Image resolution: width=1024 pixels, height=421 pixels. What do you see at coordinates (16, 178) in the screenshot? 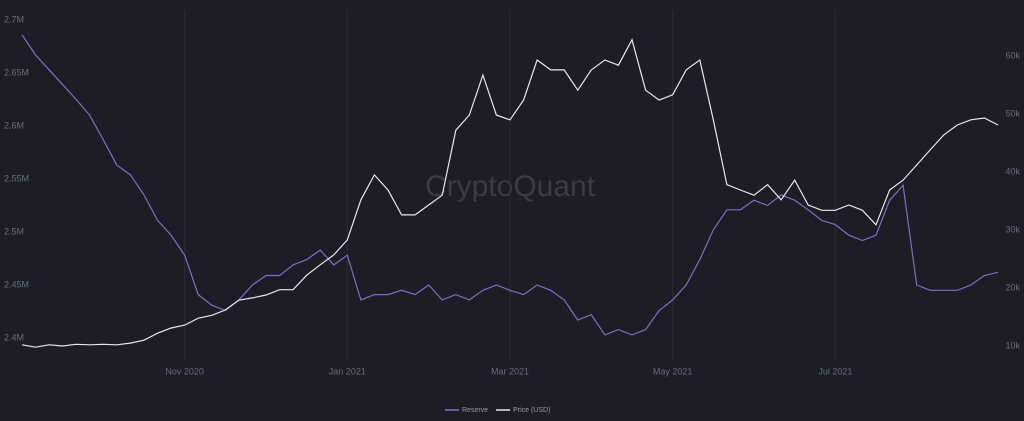
I see `y-tick-label: 2.55M` at bounding box center [16, 178].